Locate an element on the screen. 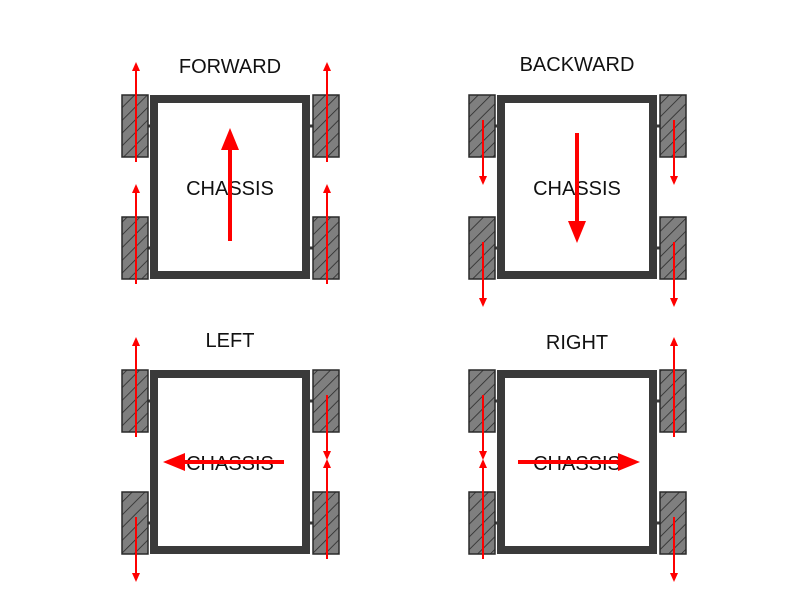 This screenshot has height=600, width=800. panel-title: RIGHT is located at coordinates (577, 343).